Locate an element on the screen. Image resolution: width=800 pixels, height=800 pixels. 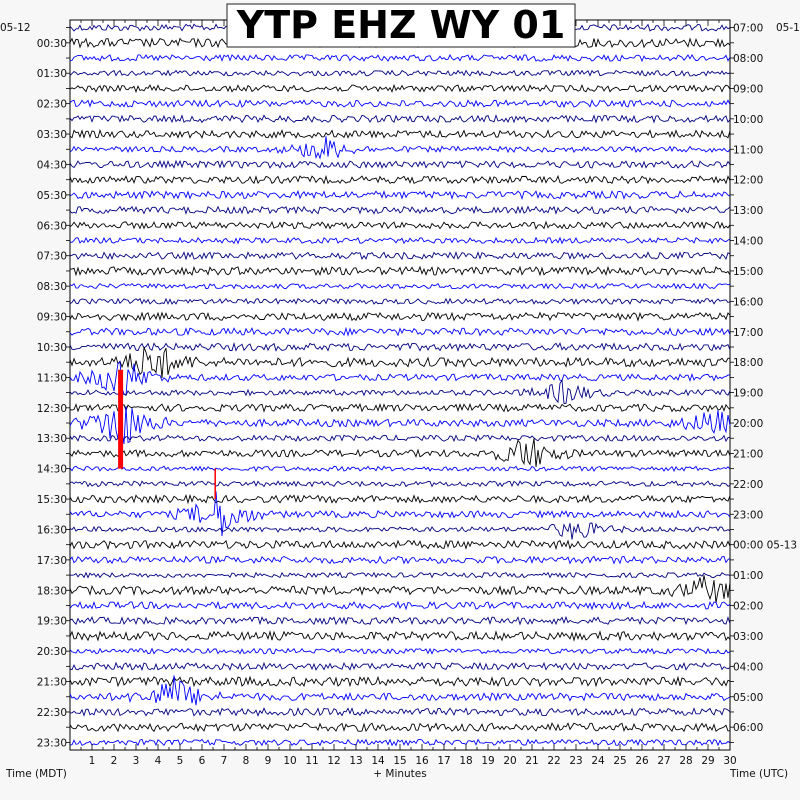
x-tick-label: 2 is located at coordinates (114, 761).